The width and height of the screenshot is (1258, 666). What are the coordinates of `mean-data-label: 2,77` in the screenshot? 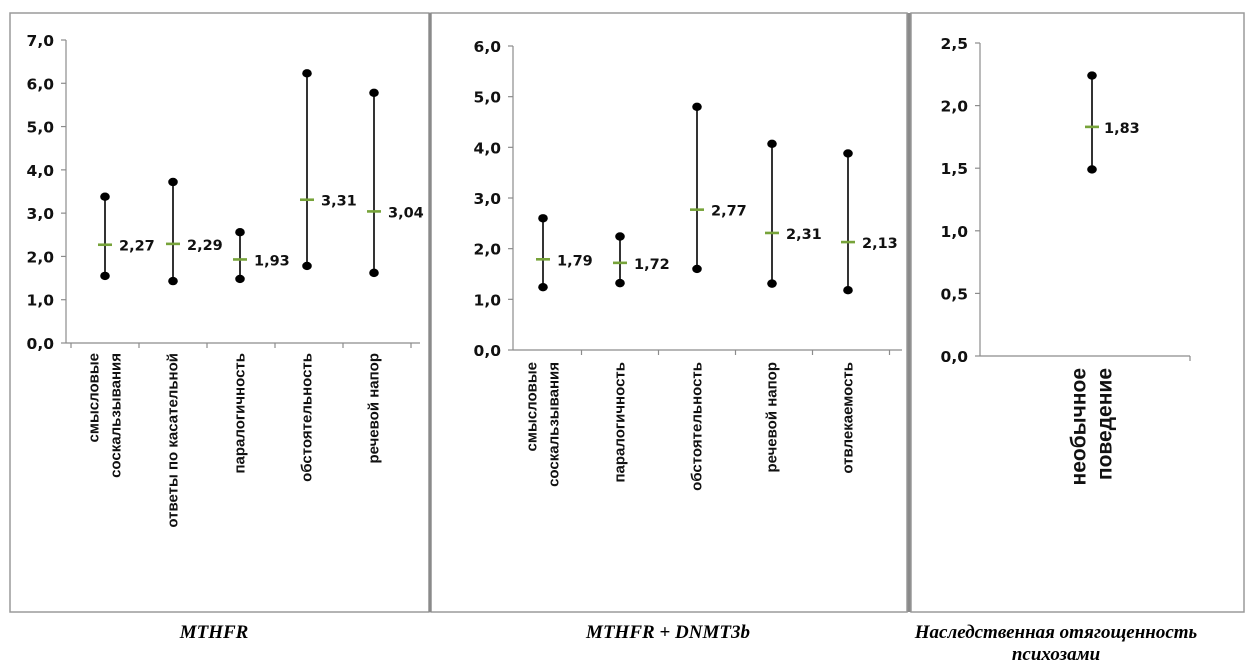 It's located at (729, 212).